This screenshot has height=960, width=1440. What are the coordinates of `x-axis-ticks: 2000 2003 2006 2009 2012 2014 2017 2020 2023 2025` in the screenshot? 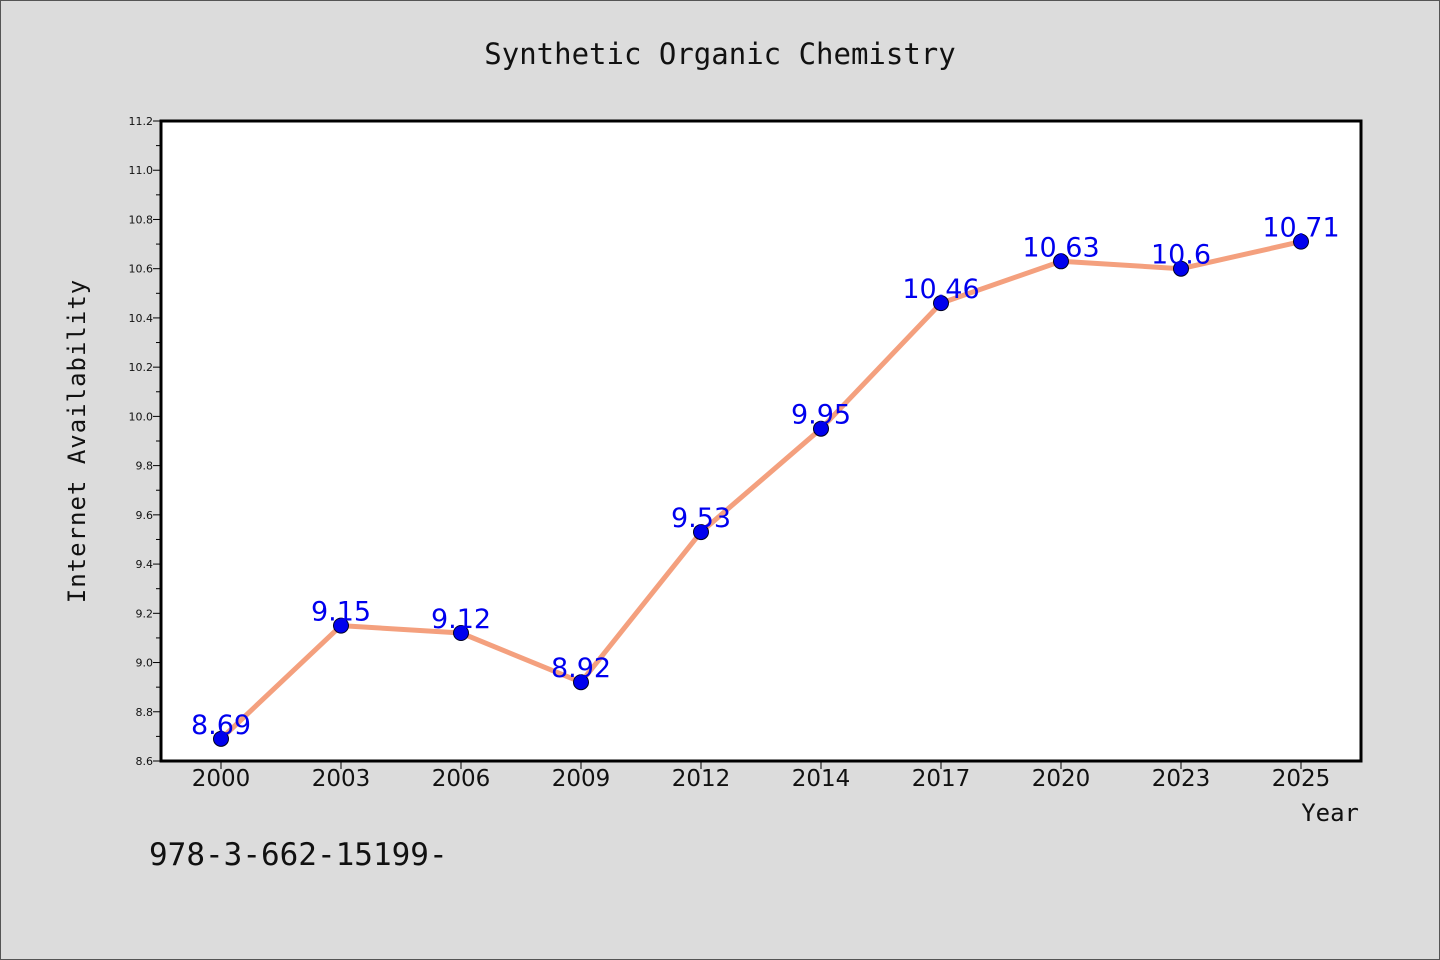 It's located at (761, 776).